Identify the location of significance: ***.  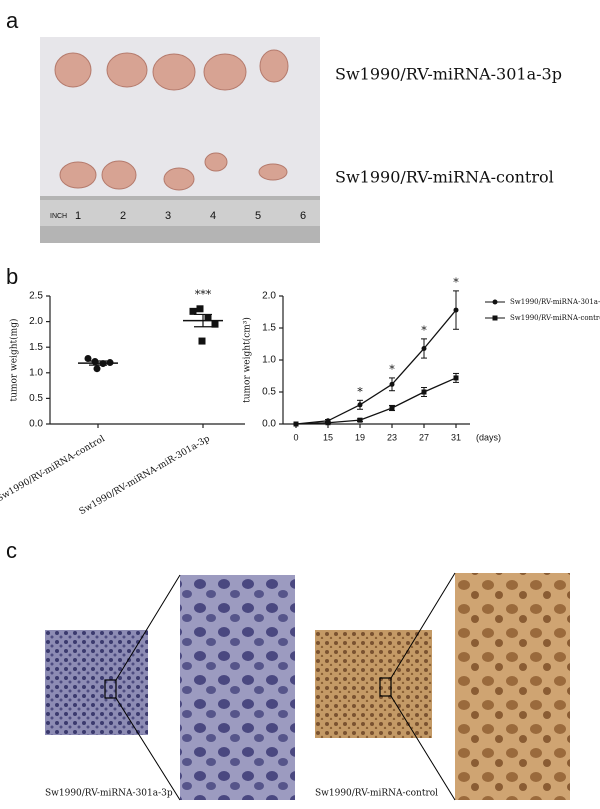
(203, 294).